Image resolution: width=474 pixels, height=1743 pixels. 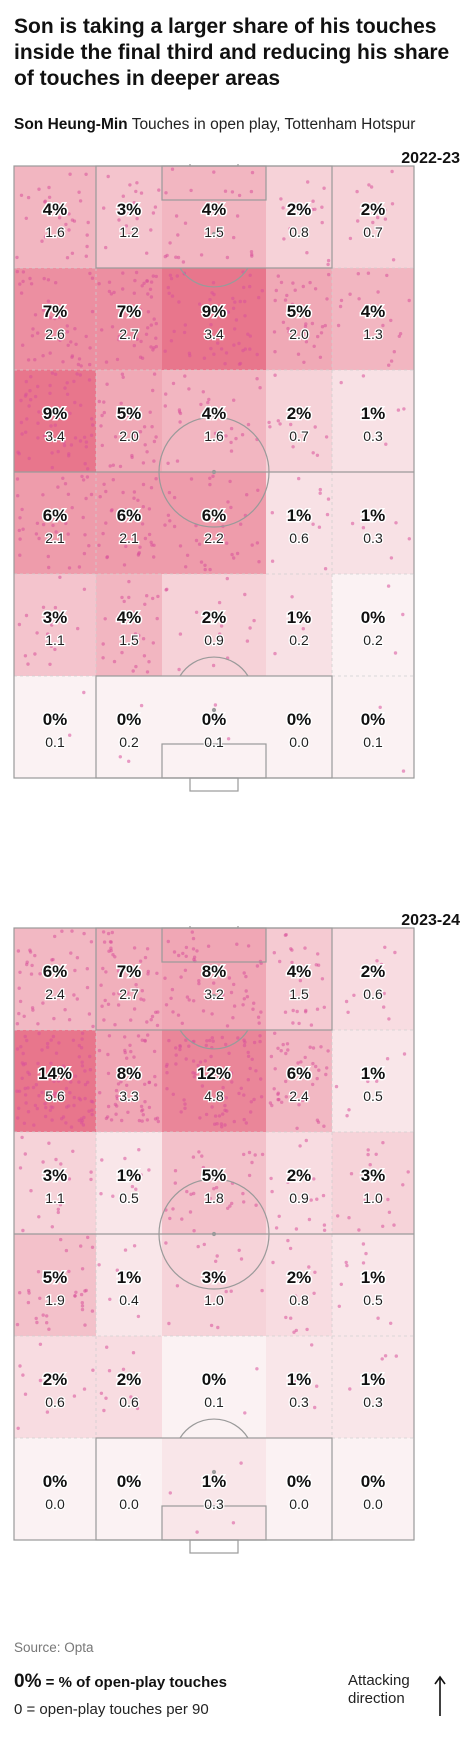 I want to click on per90-label: 2.7, so click(x=129, y=994).